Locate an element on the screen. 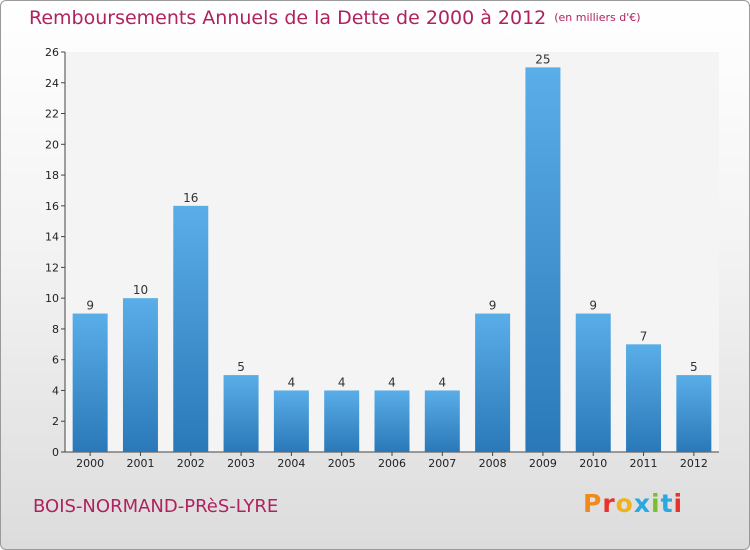 The height and width of the screenshot is (550, 750). y-tick-label: 0 is located at coordinates (55, 452).